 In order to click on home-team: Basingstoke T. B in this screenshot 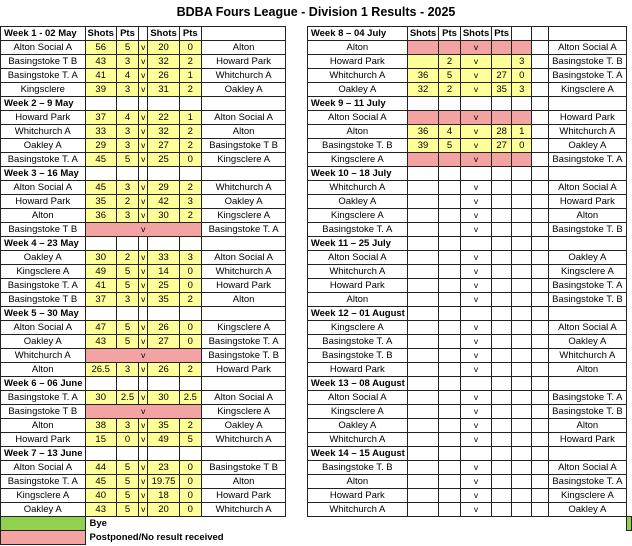, I will do `click(357, 355)`.